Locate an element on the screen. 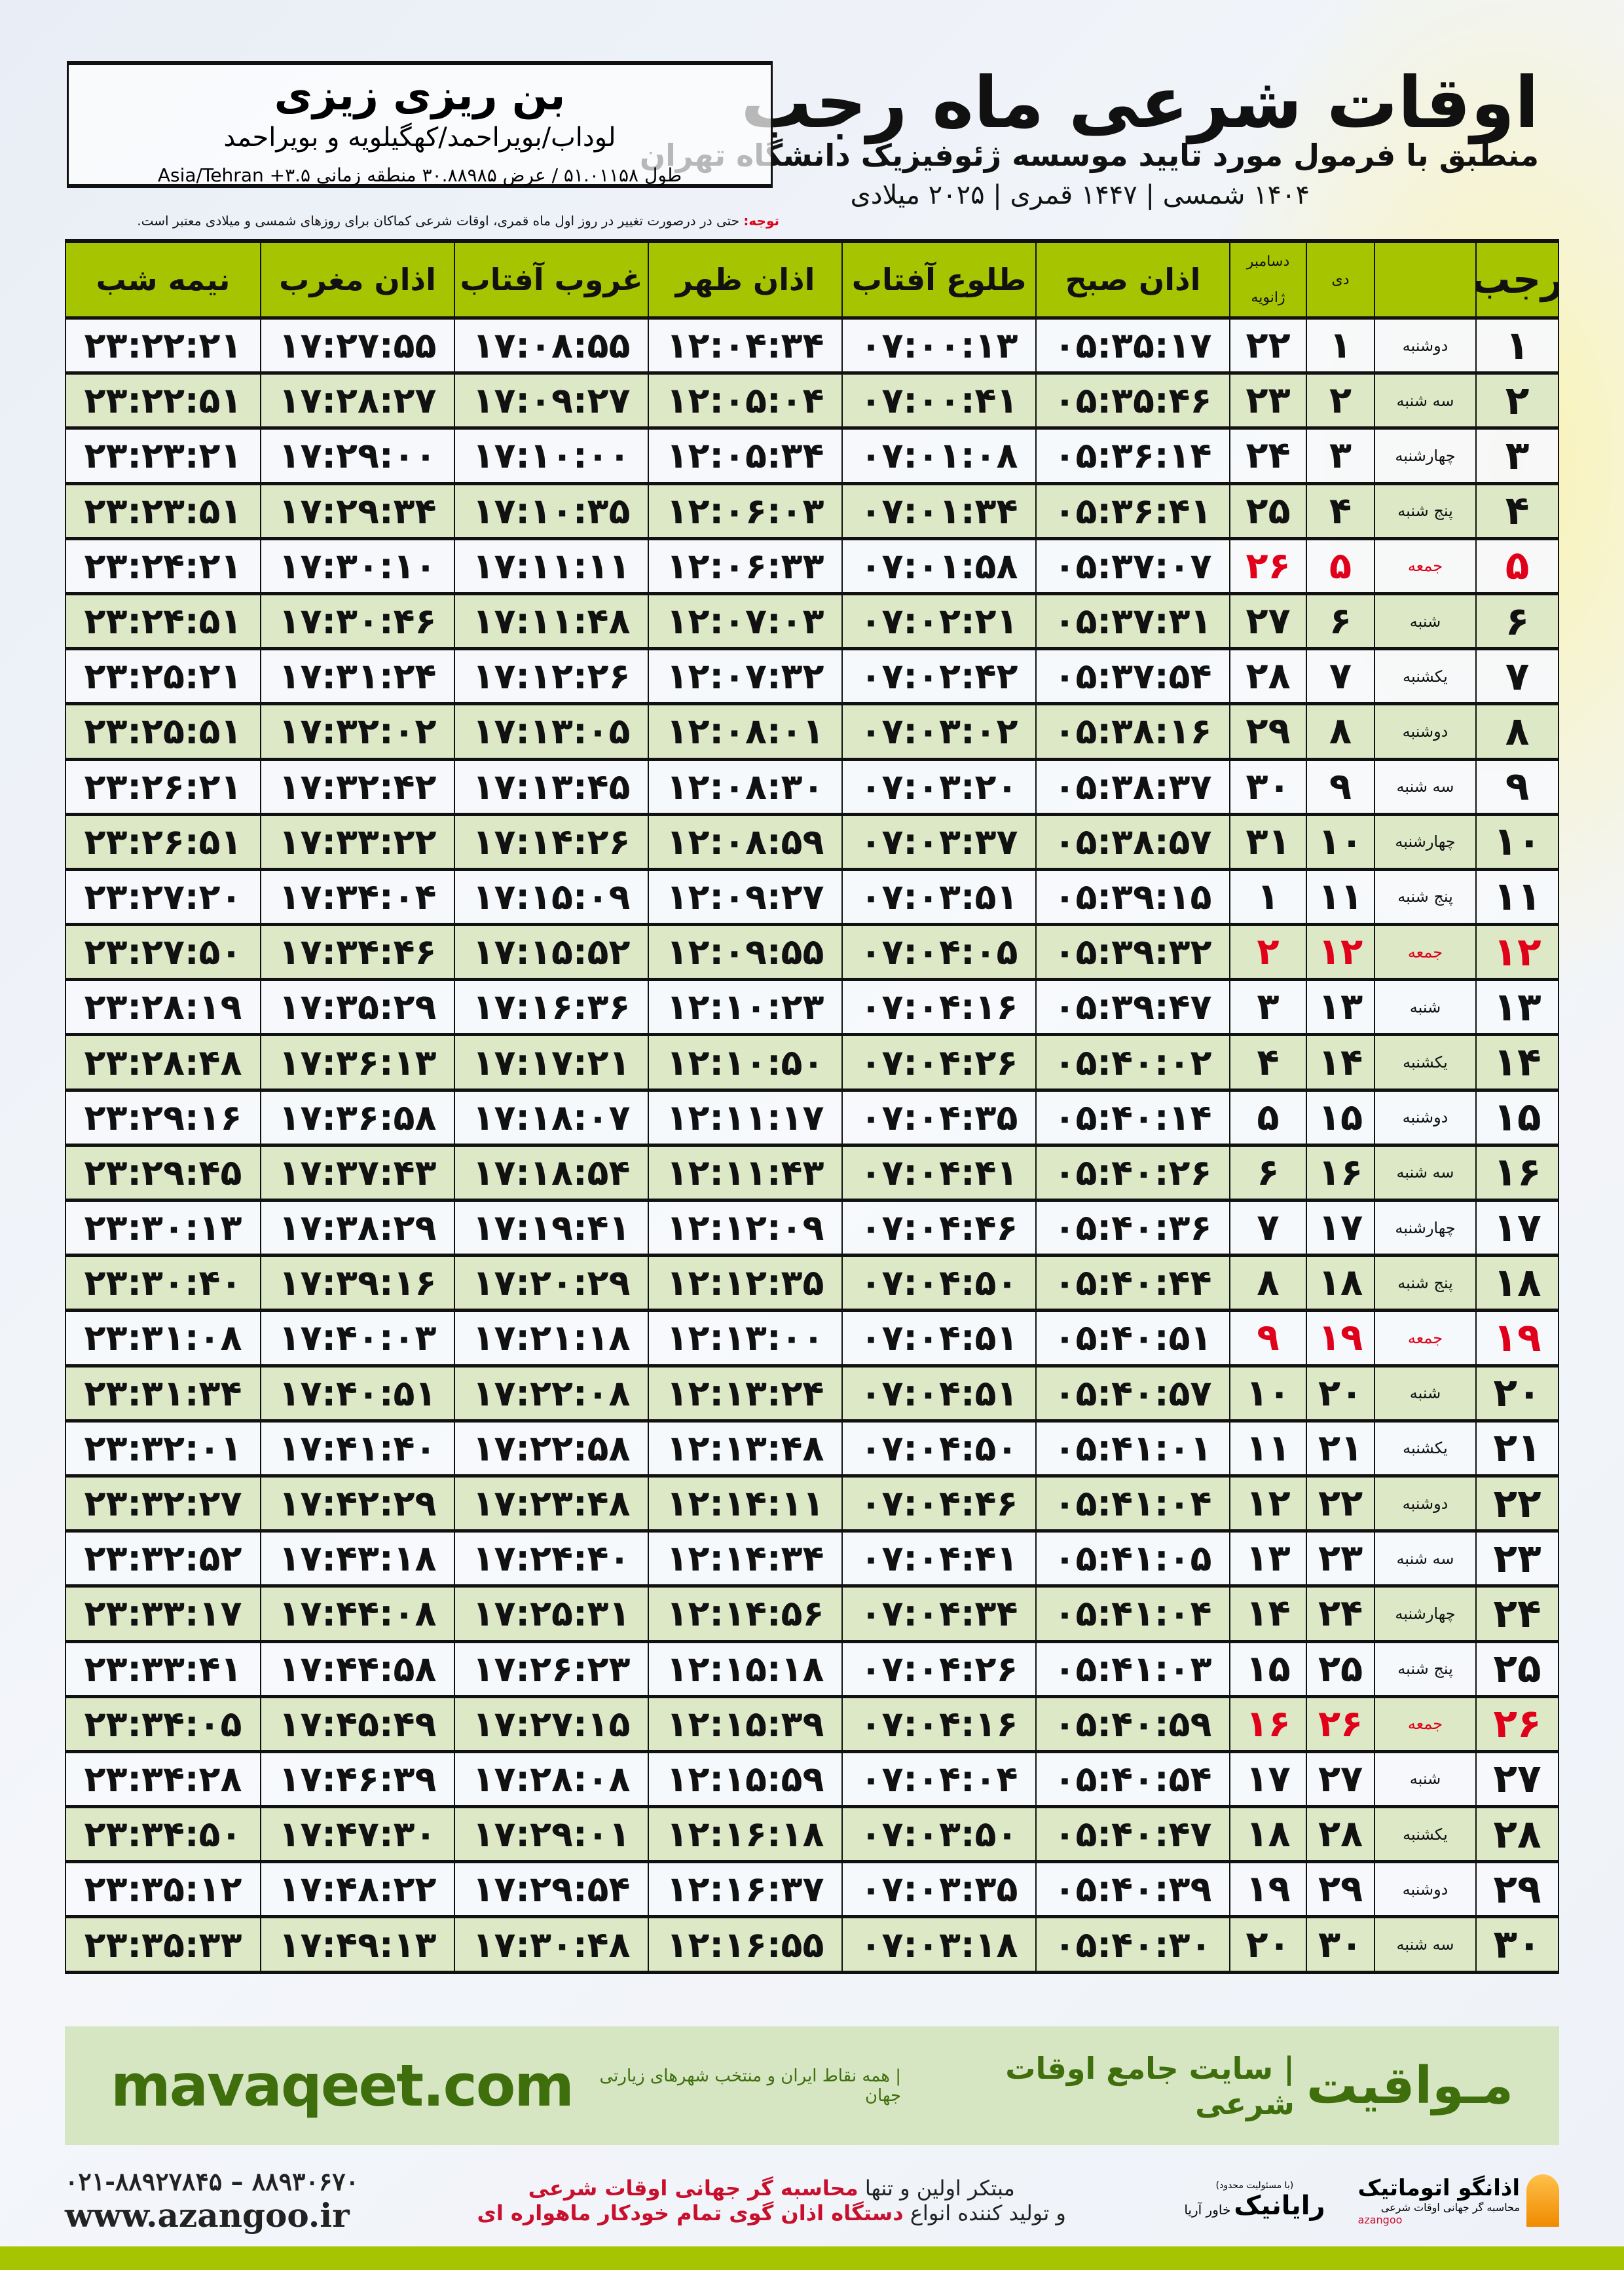  cell-dey-day: ۲۰ is located at coordinates (1340, 1393).